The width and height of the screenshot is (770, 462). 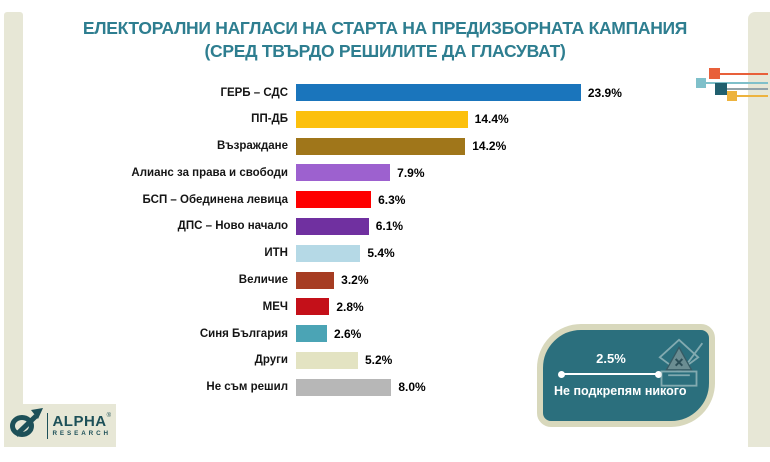 I want to click on bar-row: Не съм решил 8.0%, so click(x=326, y=387).